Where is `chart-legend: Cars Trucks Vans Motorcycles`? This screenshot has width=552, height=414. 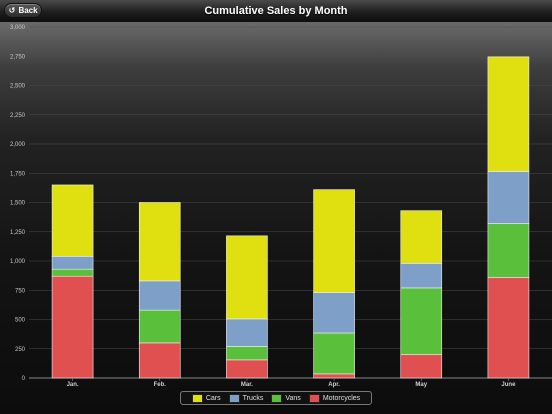
chart-legend: Cars Trucks Vans Motorcycles is located at coordinates (276, 398).